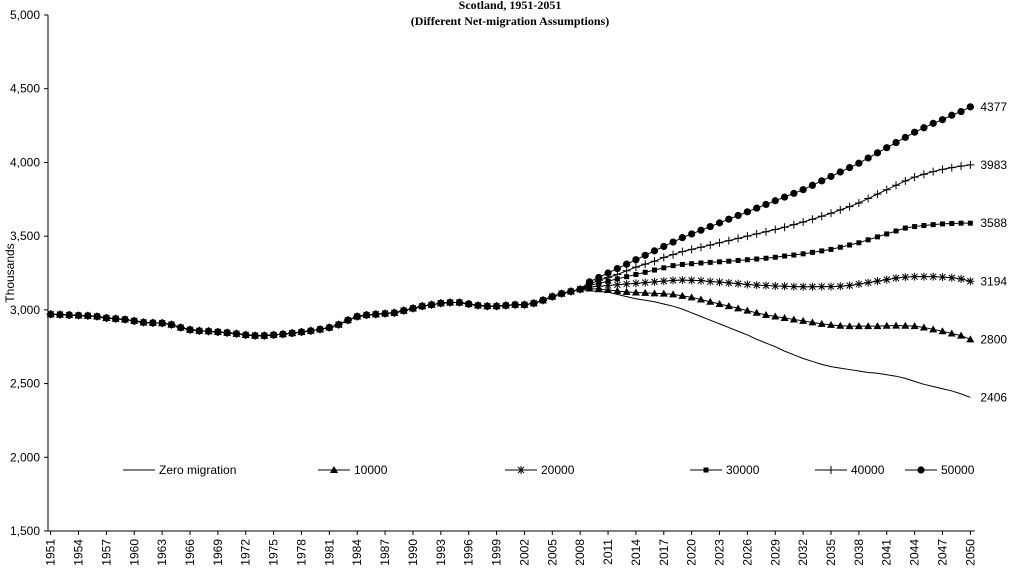 This screenshot has height=573, width=1013. What do you see at coordinates (79, 552) in the screenshot?
I see `x-tick-label: 1954` at bounding box center [79, 552].